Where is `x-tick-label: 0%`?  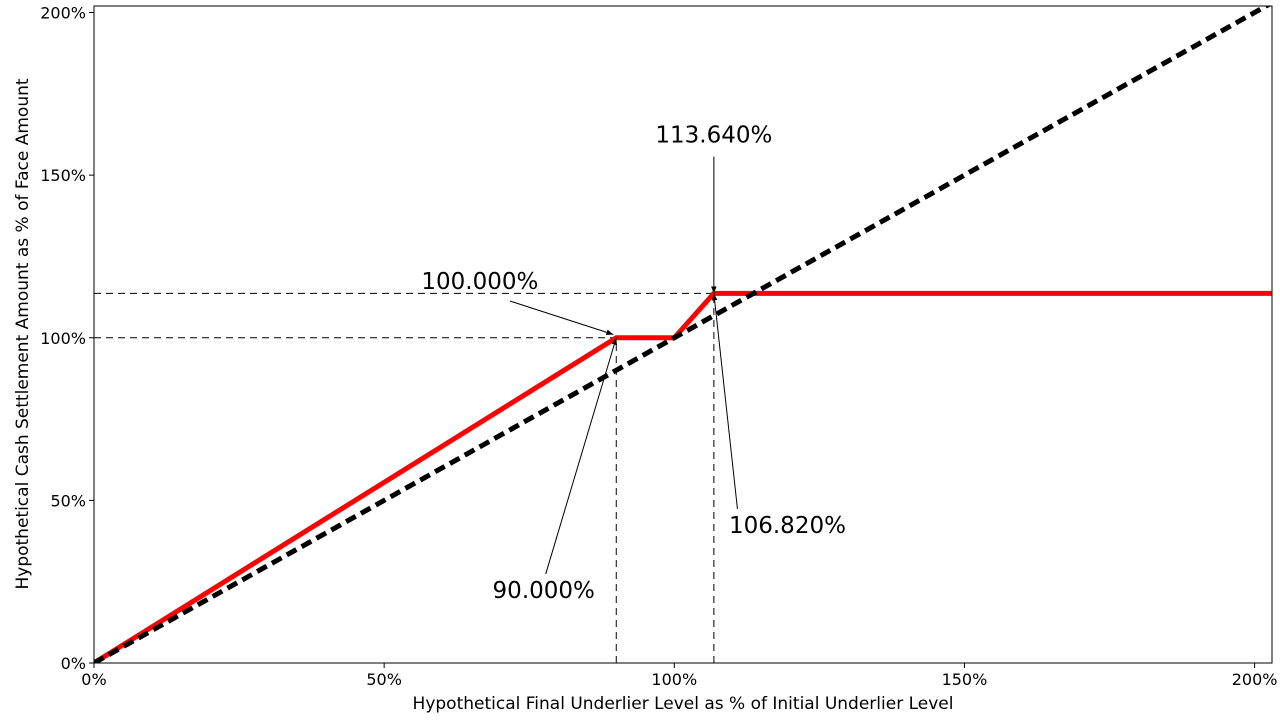 x-tick-label: 0% is located at coordinates (93, 679).